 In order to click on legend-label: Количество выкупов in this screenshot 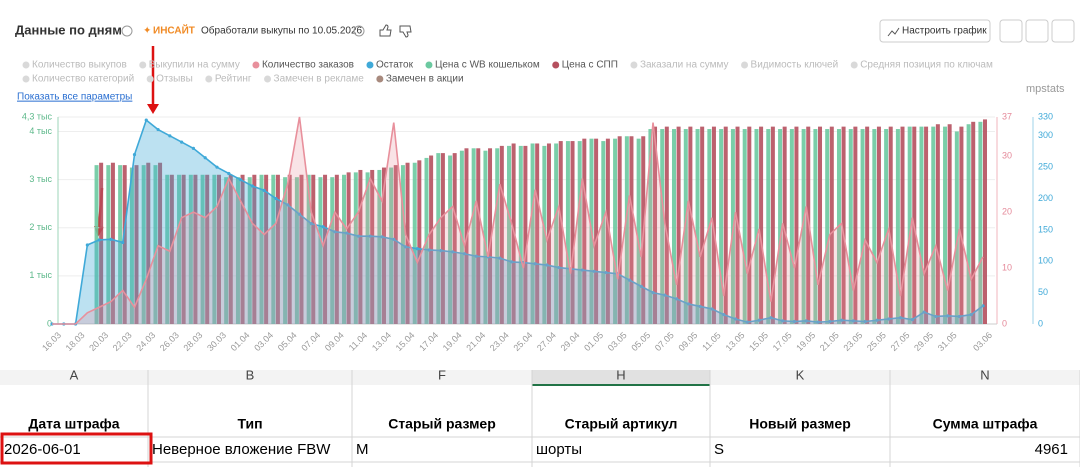, I will do `click(79, 65)`.